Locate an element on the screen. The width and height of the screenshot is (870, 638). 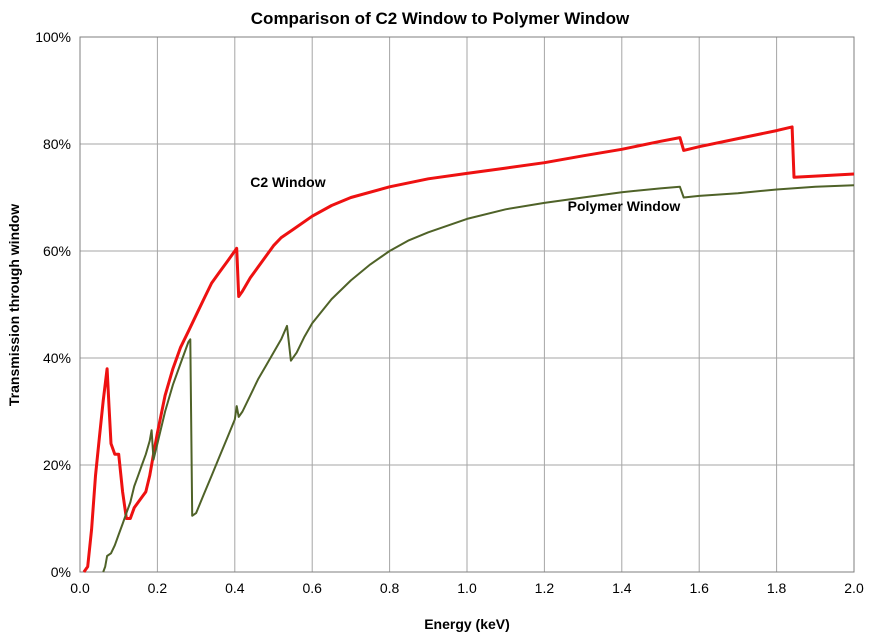
x-tick-label: 0.8 is located at coordinates (390, 588).